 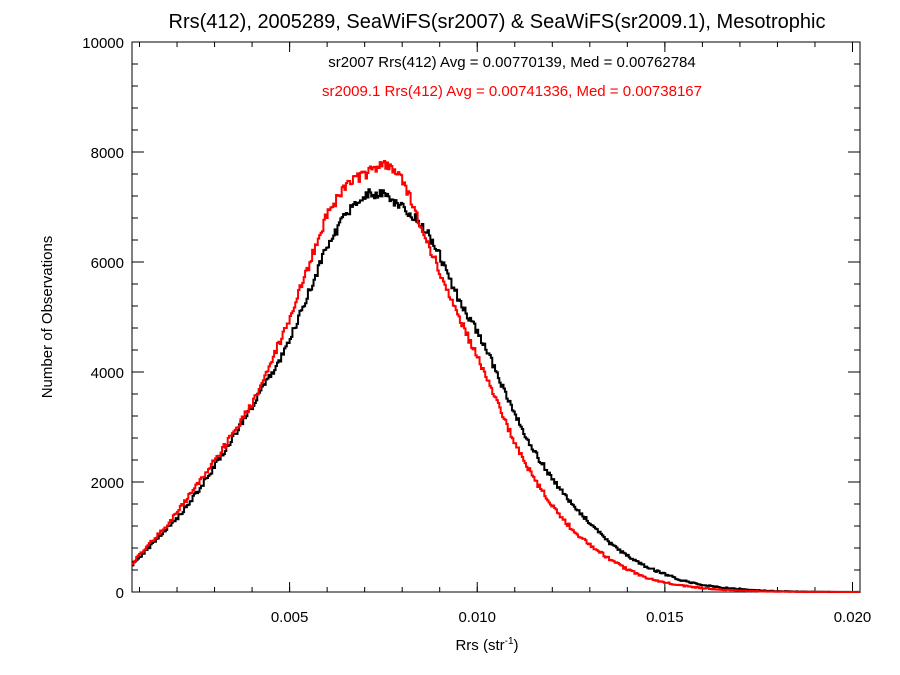 I want to click on x-axis-label: Rrs (str-1), so click(x=486, y=645).